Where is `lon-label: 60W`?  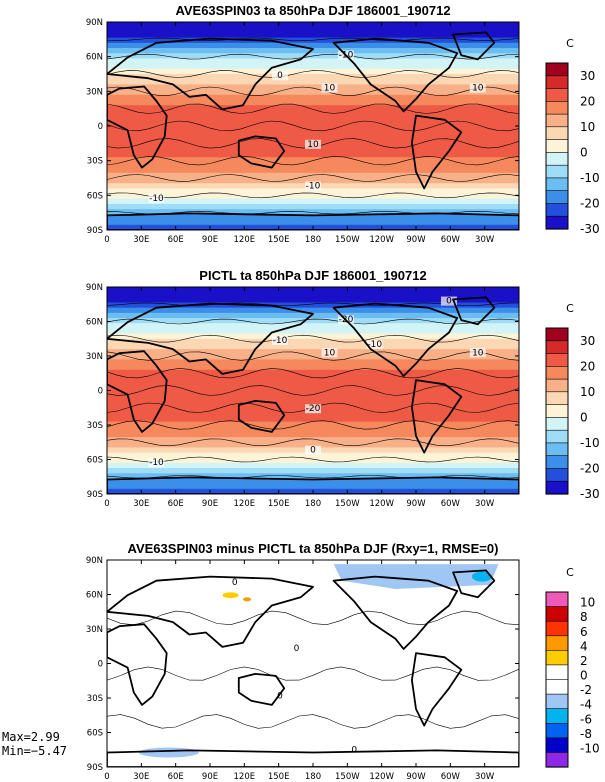 lon-label: 60W is located at coordinates (451, 504).